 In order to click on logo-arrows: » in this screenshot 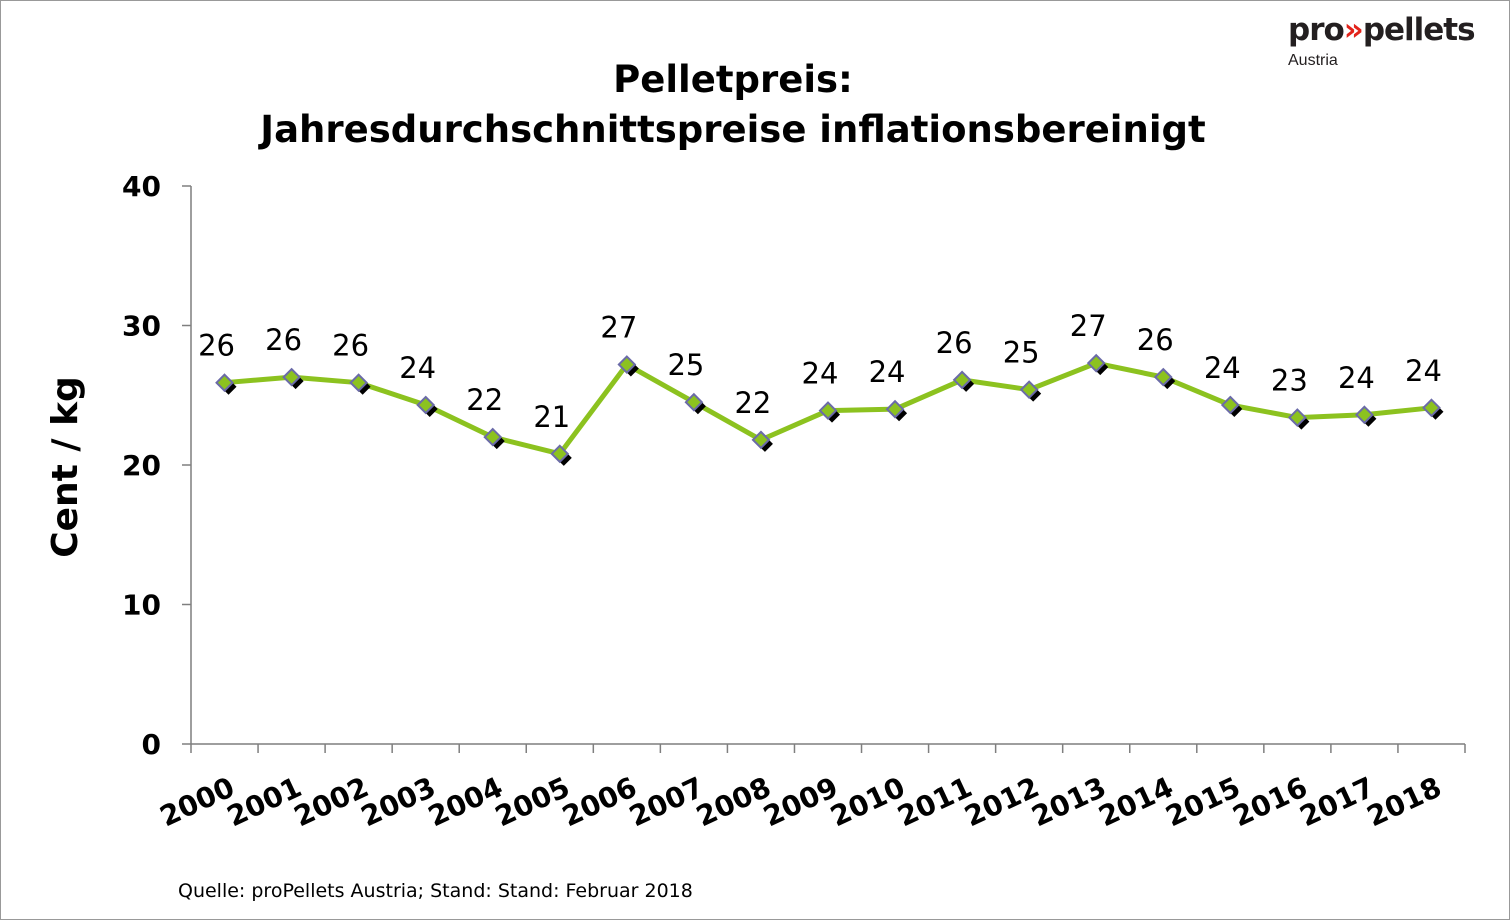, I will do `click(1353, 30)`.